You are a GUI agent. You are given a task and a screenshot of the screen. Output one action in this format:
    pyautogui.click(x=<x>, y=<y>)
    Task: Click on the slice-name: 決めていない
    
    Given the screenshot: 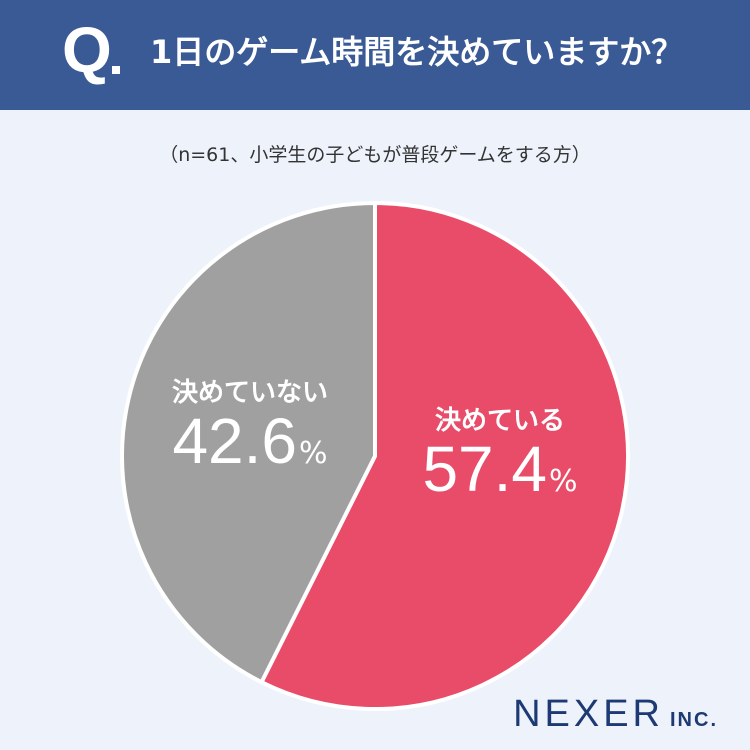 What is the action you would take?
    pyautogui.click(x=249, y=393)
    